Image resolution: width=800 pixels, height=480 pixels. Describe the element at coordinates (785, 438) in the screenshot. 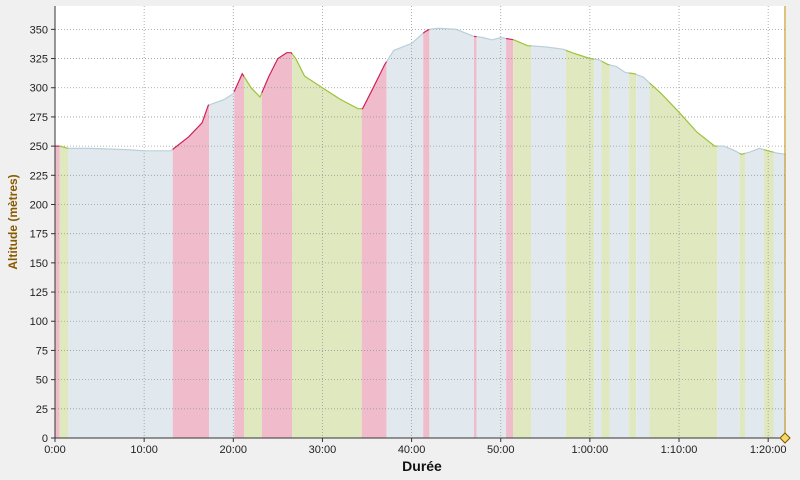

I see `position-cursor-handle` at that location.